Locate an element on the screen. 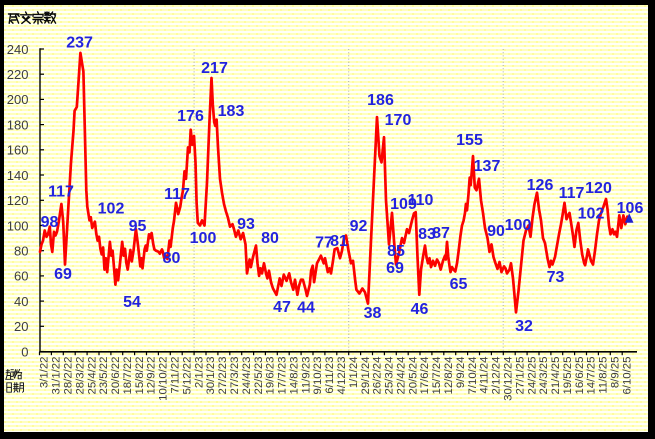  svg-text: 95 is located at coordinates (138, 226).